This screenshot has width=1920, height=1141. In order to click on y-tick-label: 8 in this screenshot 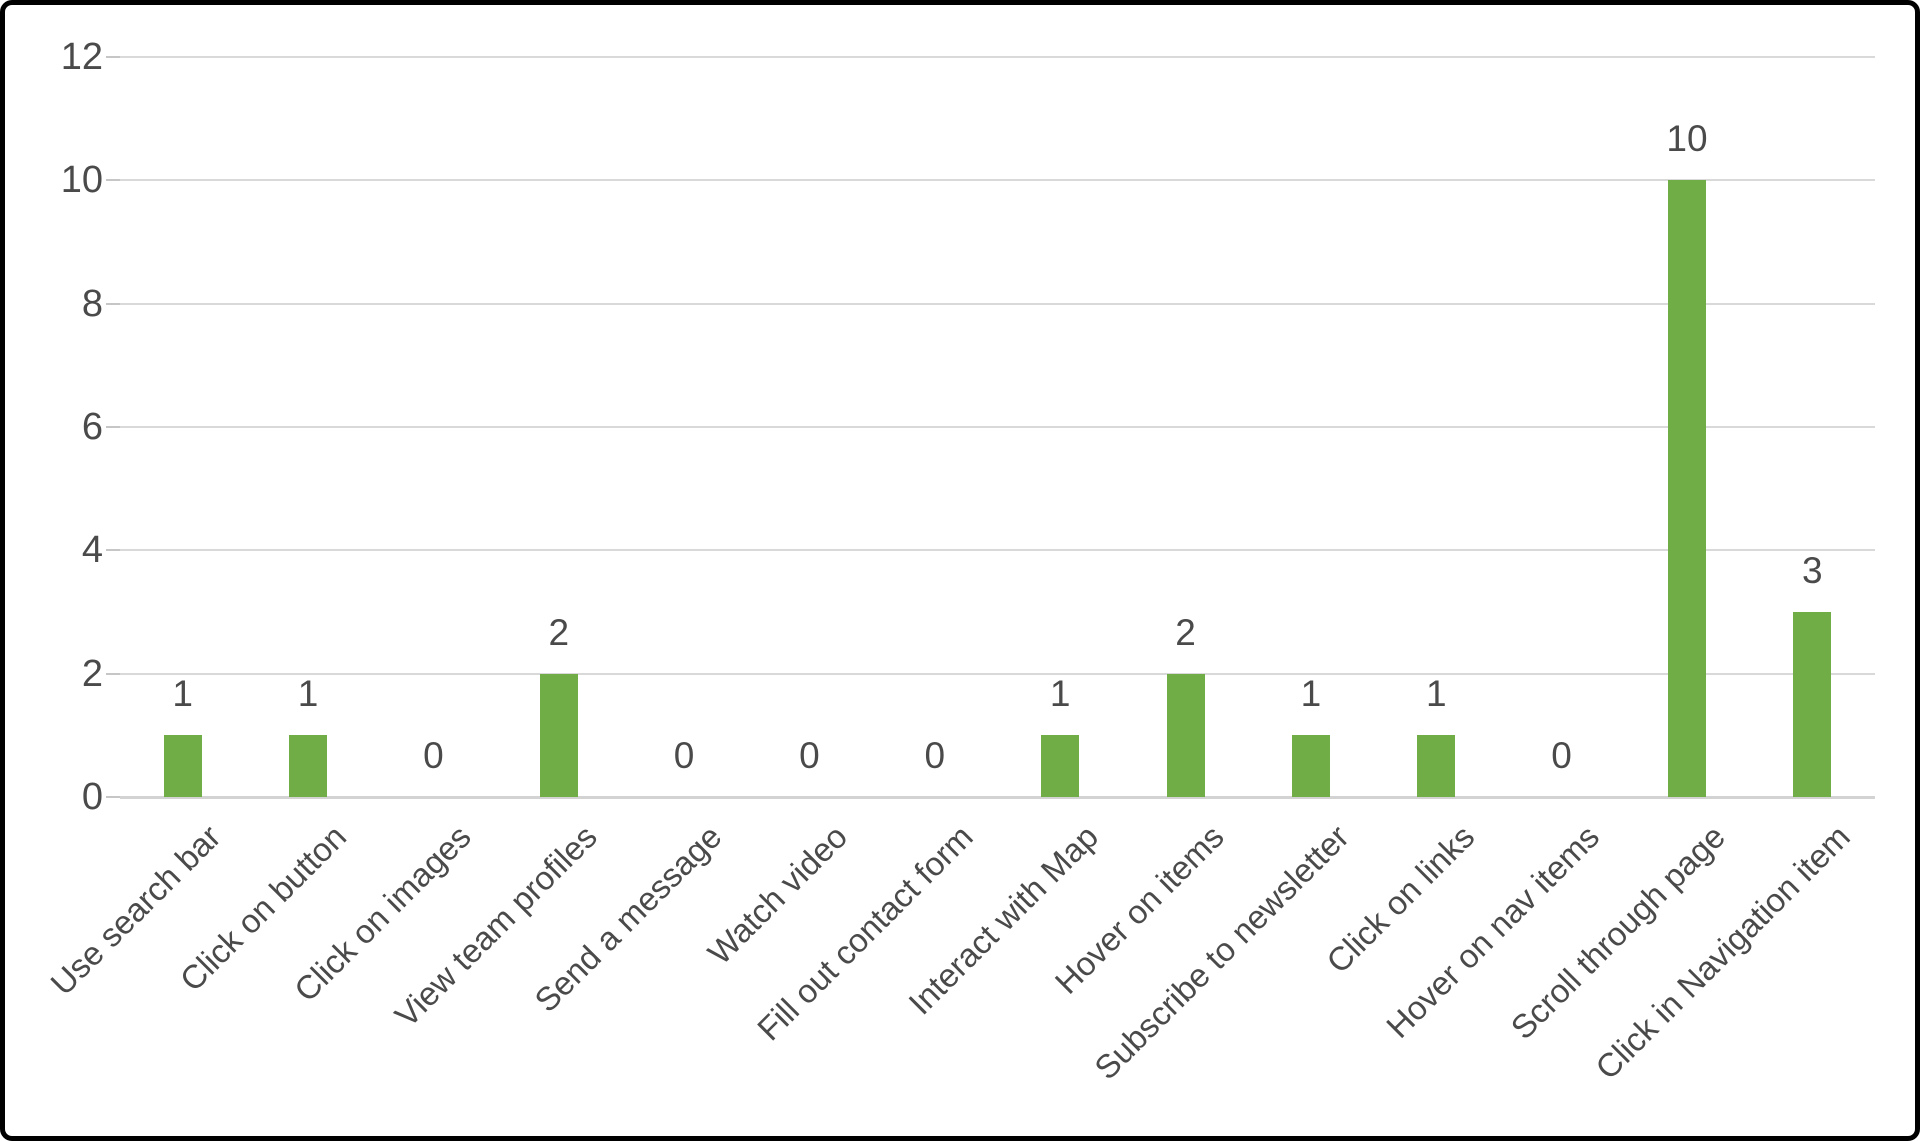, I will do `click(92, 303)`.